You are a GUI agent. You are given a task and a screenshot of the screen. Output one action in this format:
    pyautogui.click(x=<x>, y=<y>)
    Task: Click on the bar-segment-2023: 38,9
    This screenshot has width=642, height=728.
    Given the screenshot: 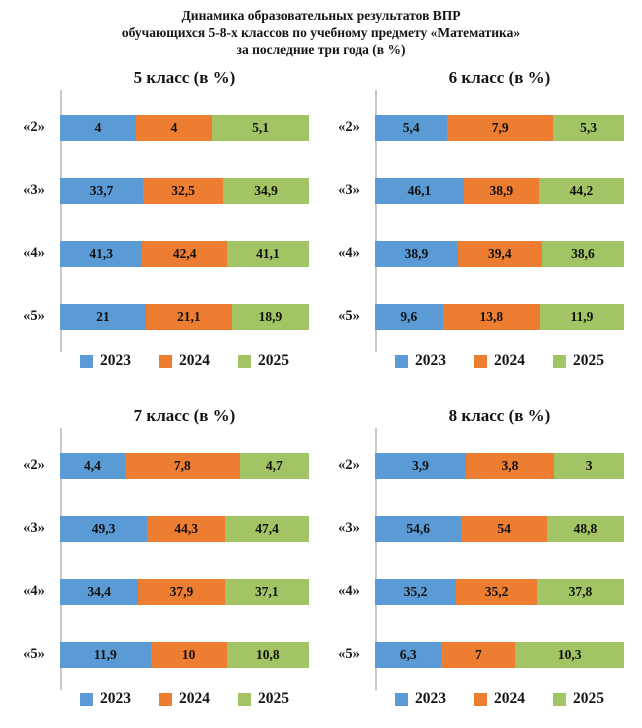 What is the action you would take?
    pyautogui.click(x=416, y=253)
    